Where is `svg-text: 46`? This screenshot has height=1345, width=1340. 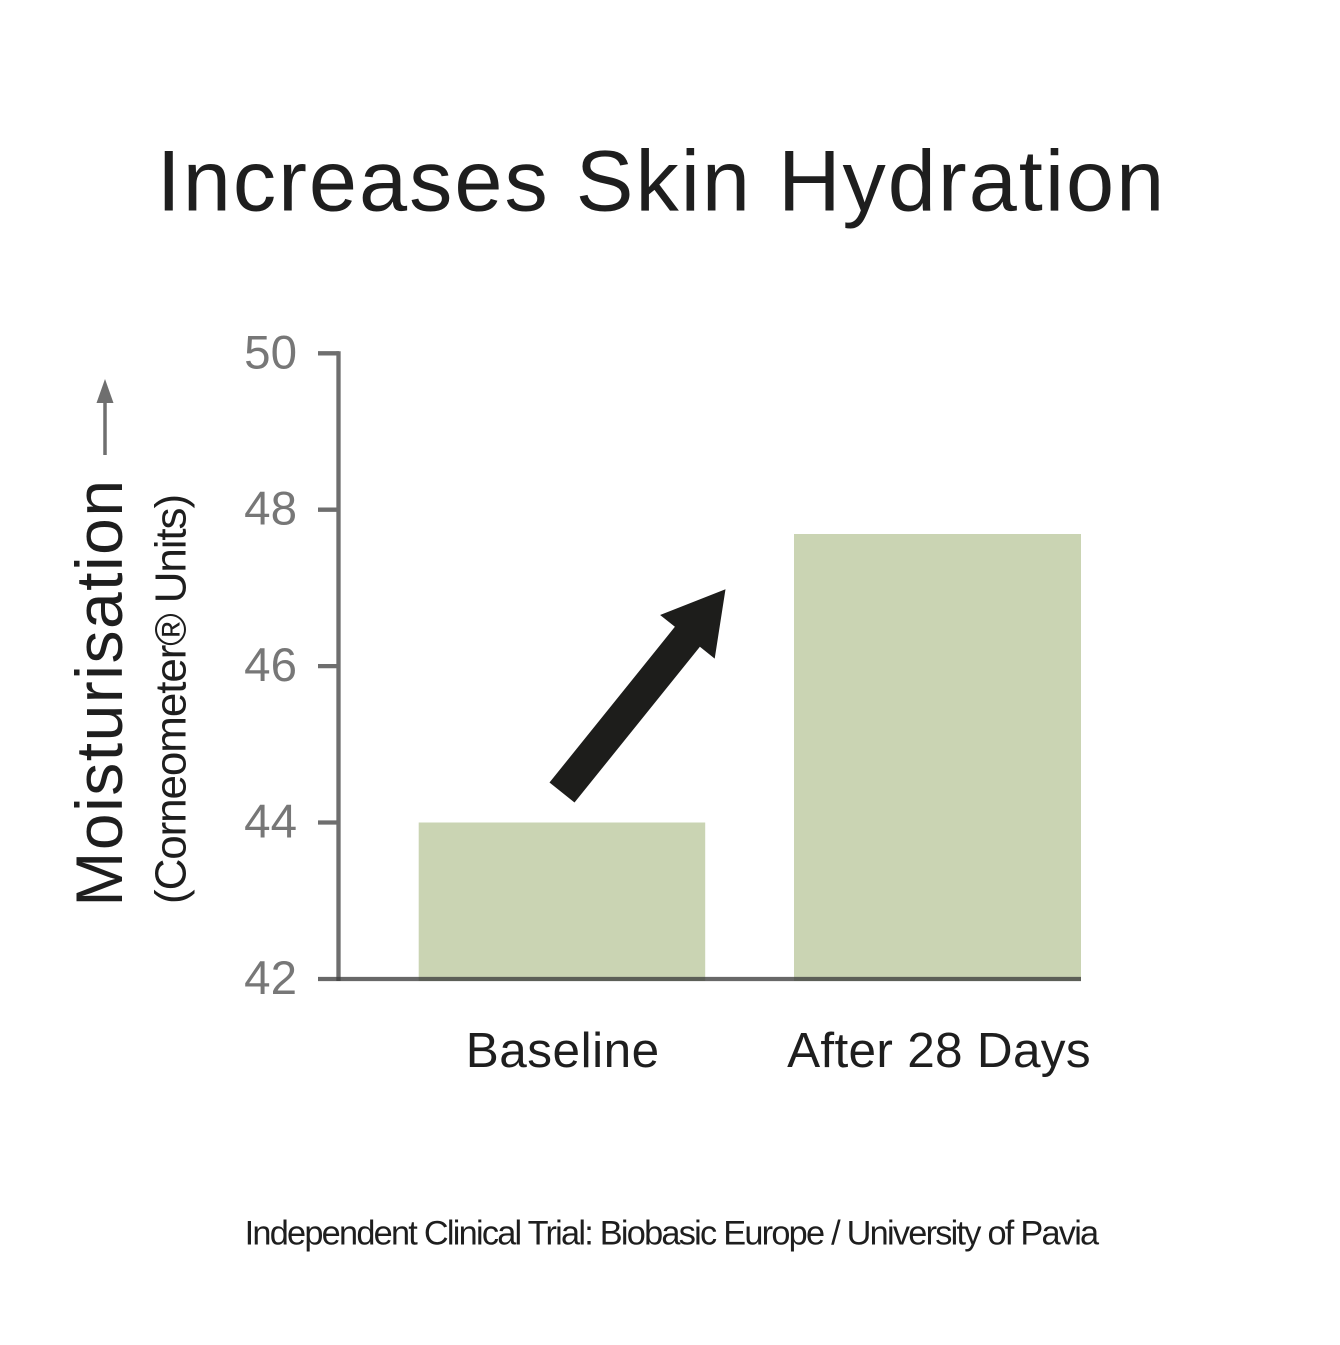 svg-text: 46 is located at coordinates (270, 665).